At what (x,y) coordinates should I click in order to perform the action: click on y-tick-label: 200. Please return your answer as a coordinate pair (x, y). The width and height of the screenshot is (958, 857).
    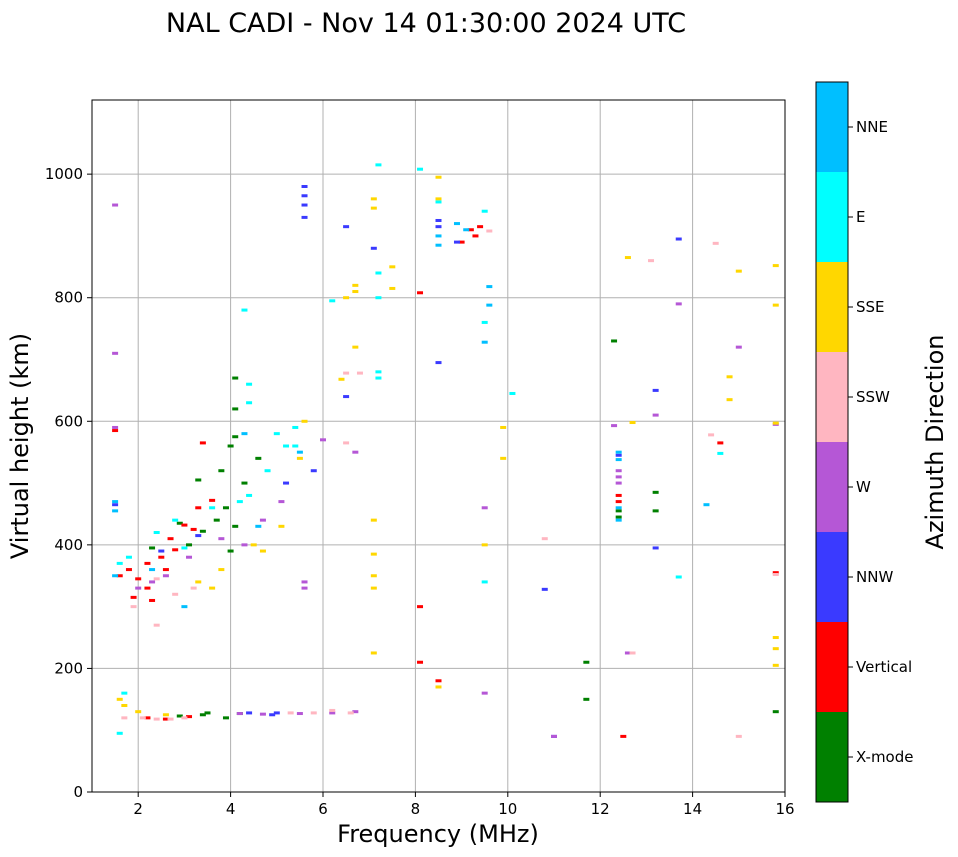
    Looking at the image, I should click on (68, 668).